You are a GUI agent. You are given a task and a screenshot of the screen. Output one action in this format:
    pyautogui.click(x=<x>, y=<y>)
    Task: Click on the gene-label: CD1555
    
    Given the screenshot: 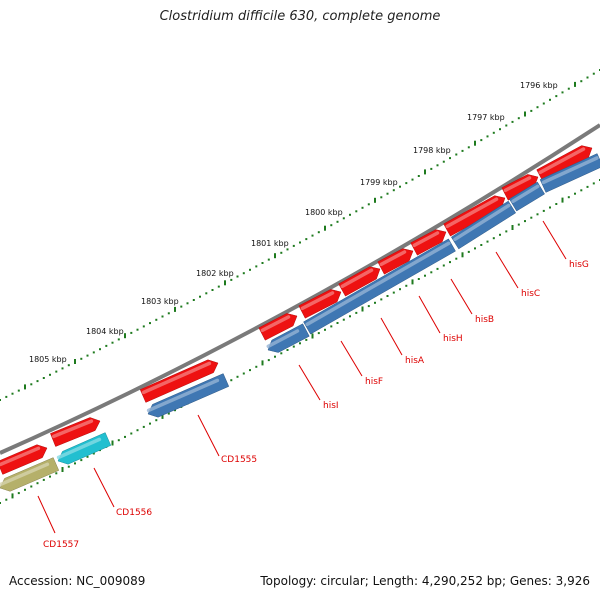 What is the action you would take?
    pyautogui.click(x=239, y=460)
    